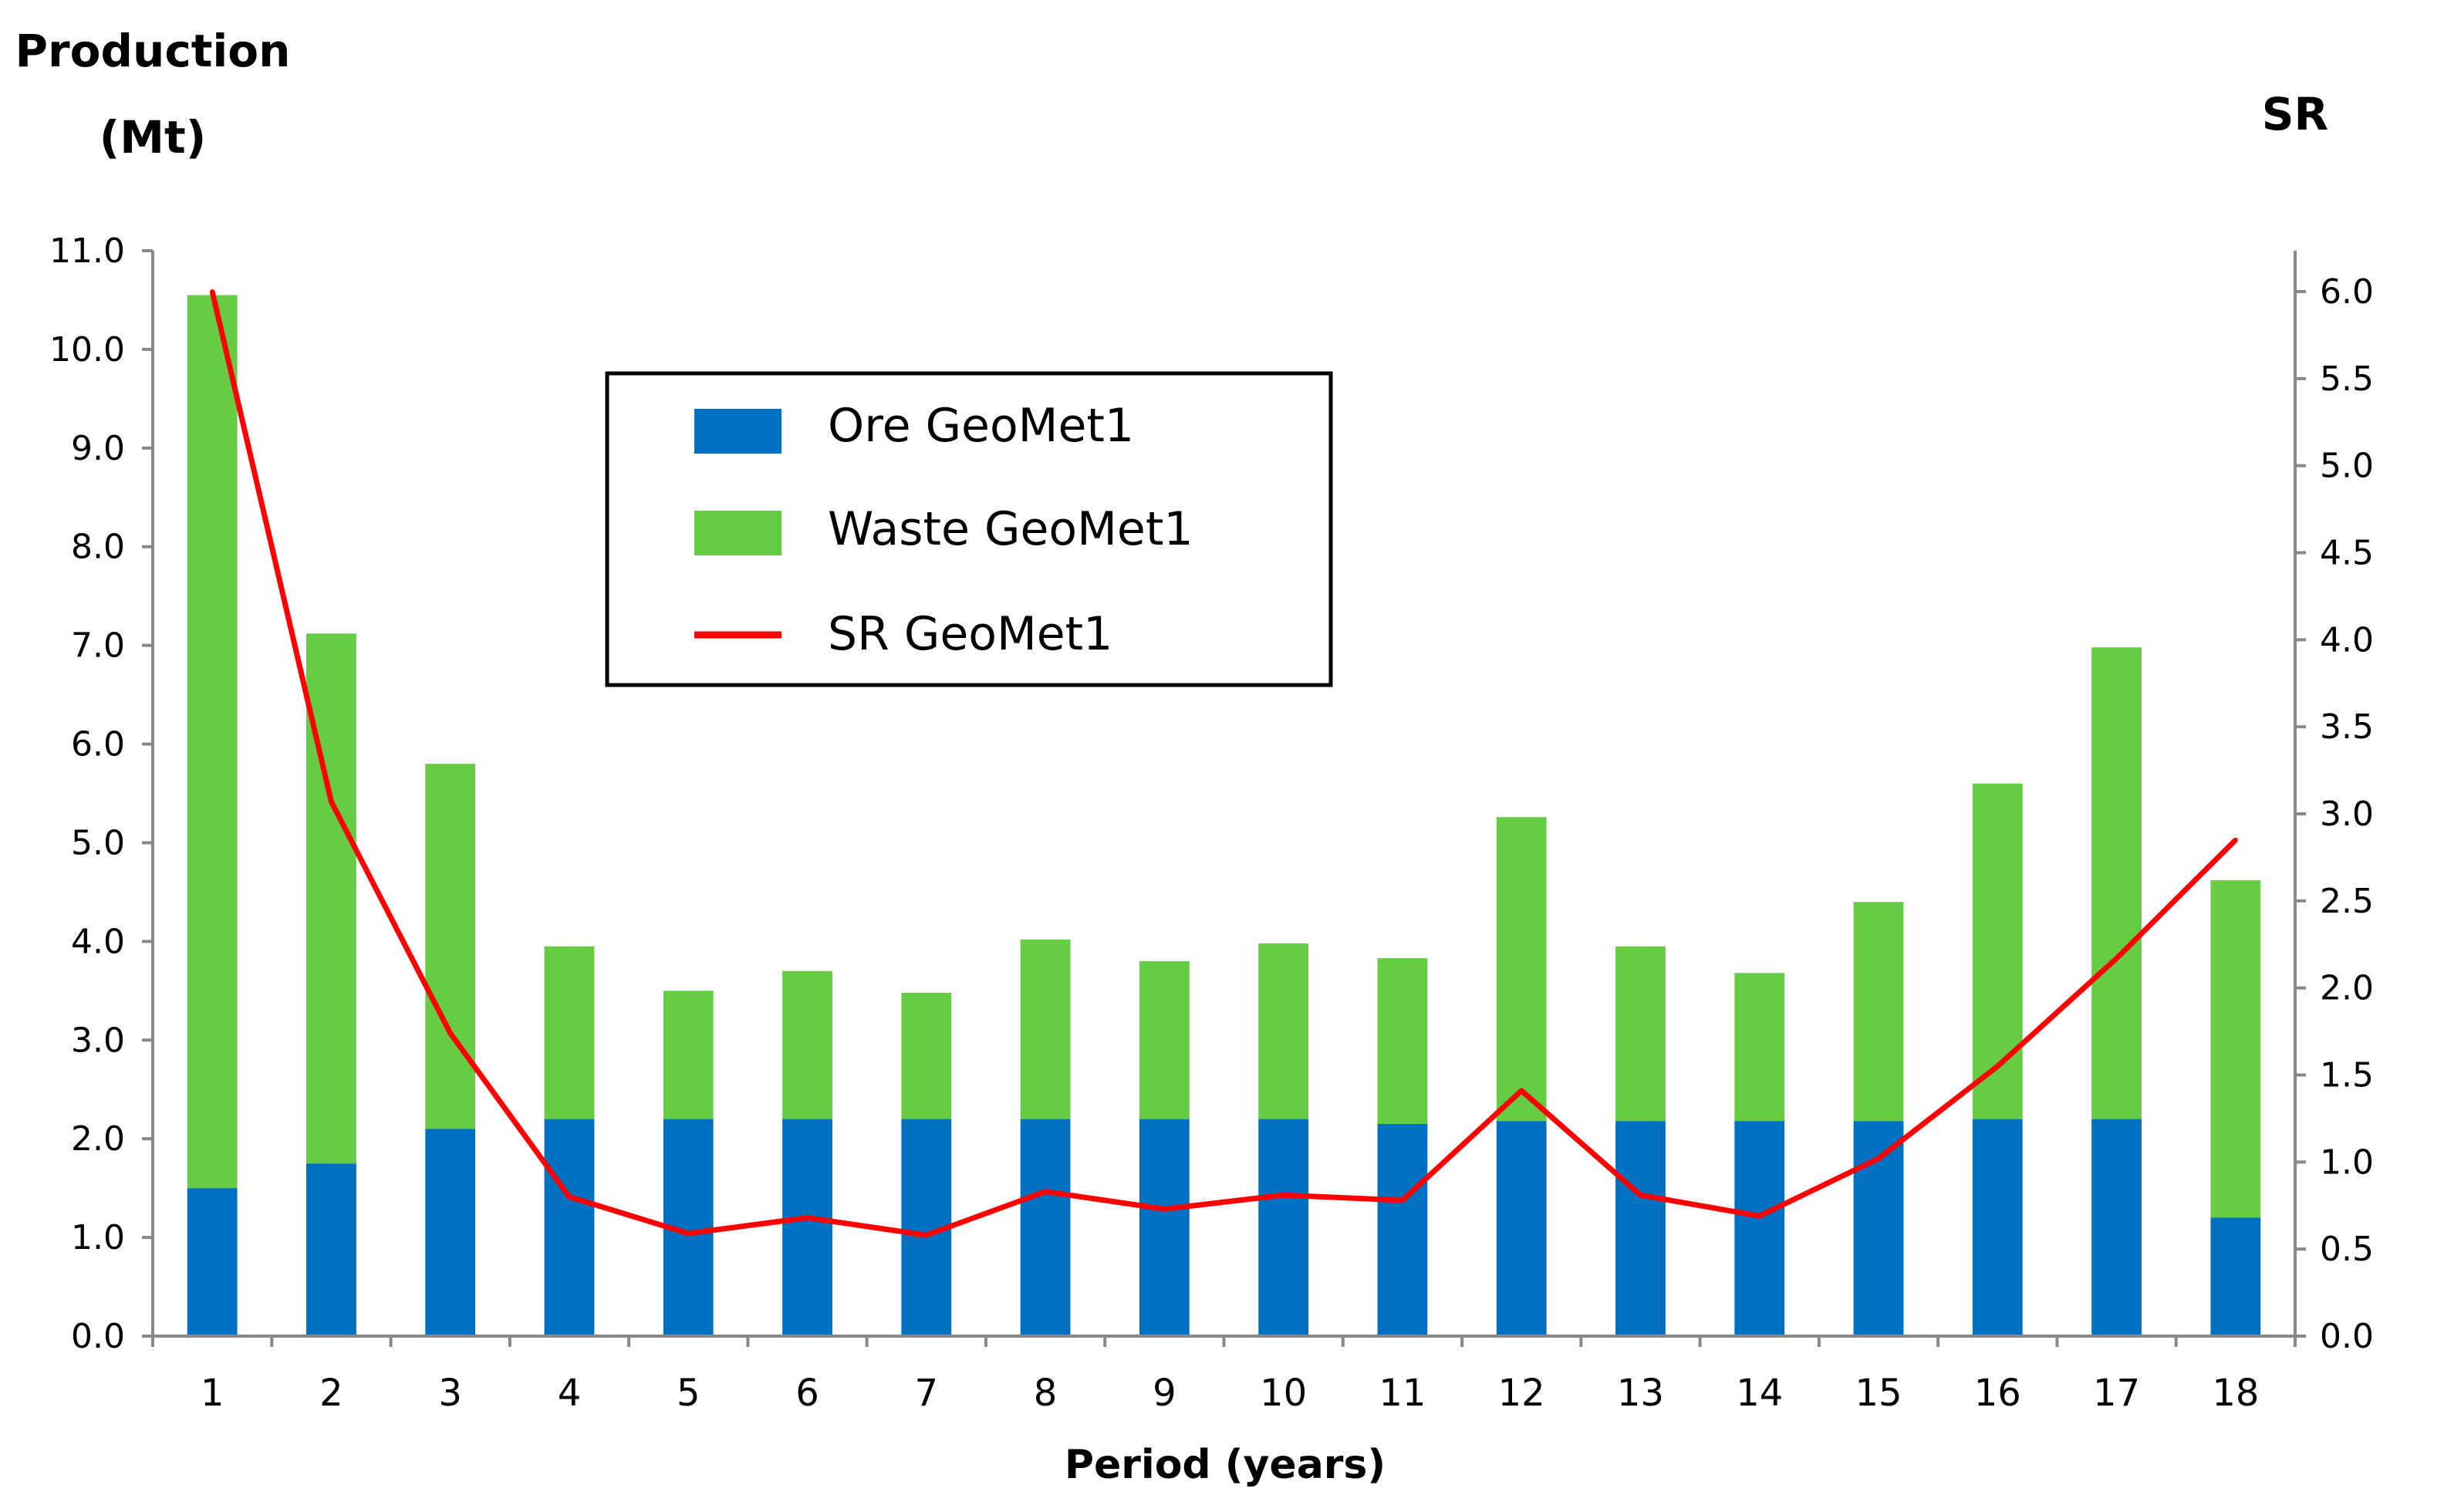 This screenshot has height=1512, width=2444. I want to click on y2-tick-label: 5.0, so click(2347, 466).